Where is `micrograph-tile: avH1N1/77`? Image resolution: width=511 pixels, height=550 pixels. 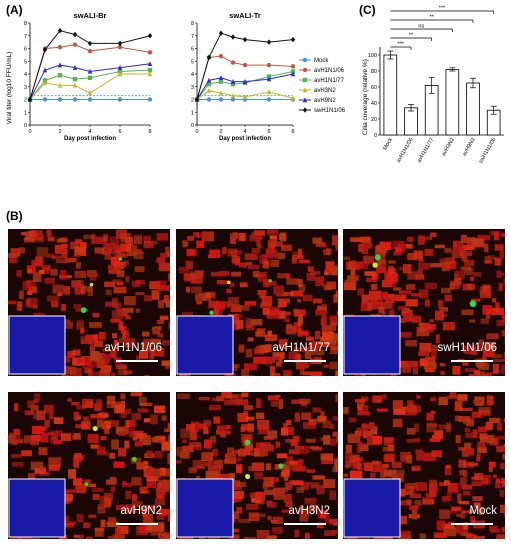
micrograph-tile: avH1N1/77 is located at coordinates (257, 302).